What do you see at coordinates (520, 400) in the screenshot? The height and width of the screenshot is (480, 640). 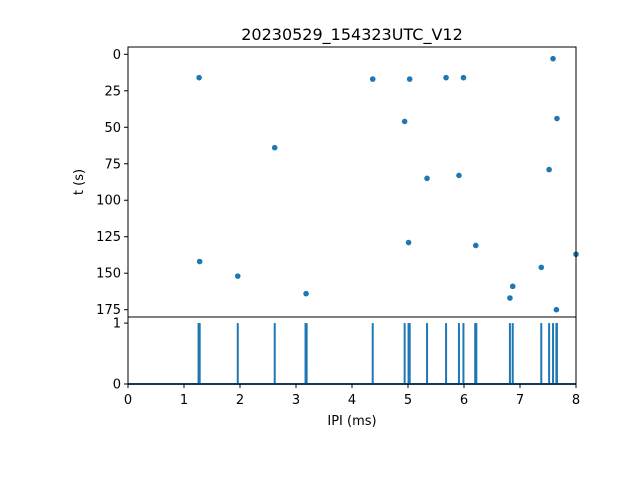 I see `x-tick-label: 7` at bounding box center [520, 400].